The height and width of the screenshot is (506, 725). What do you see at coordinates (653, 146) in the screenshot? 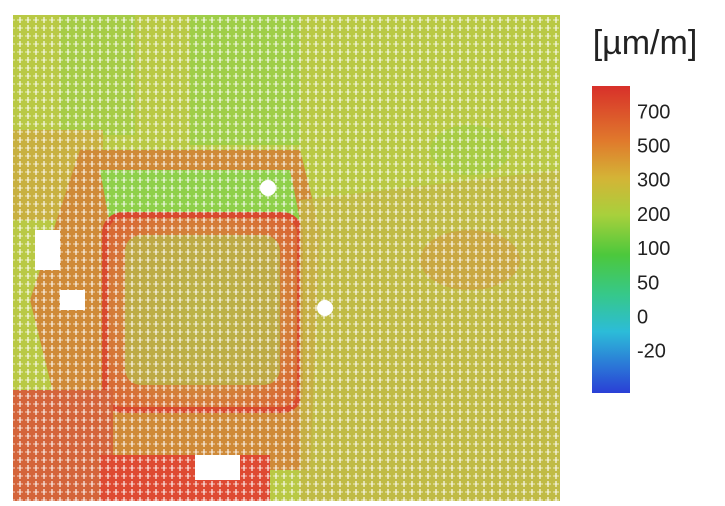
I see `colorbar-tick-label: 500` at bounding box center [653, 146].